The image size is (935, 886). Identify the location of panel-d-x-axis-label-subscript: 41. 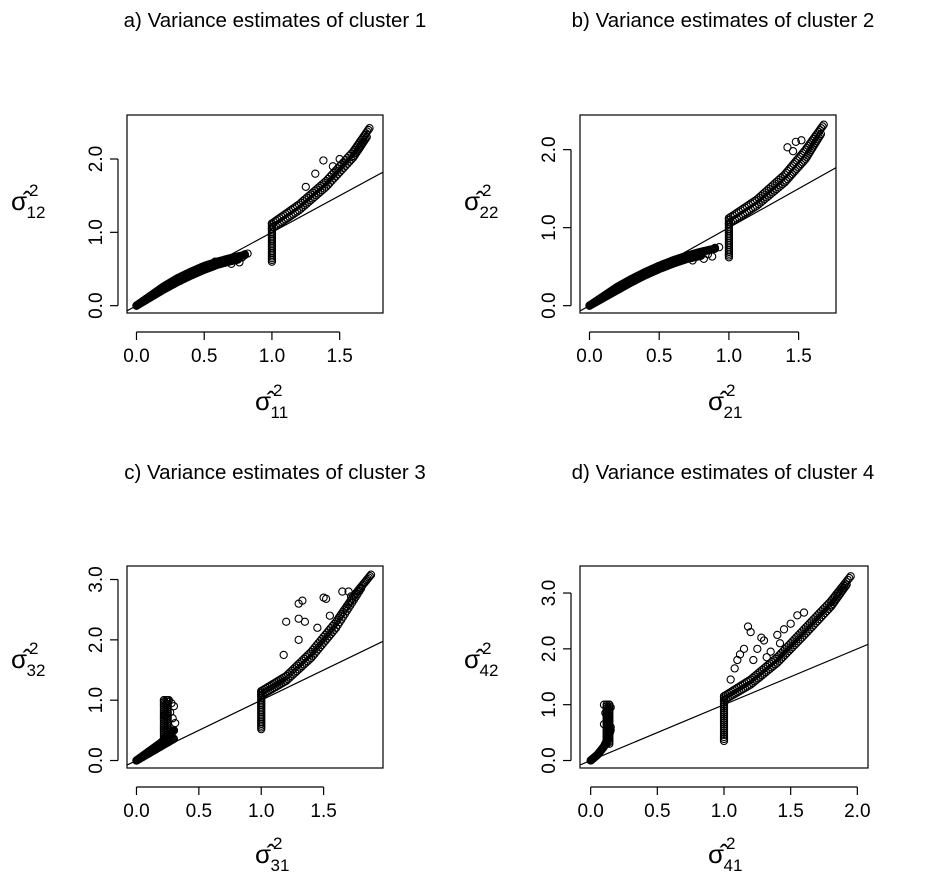
(733, 865).